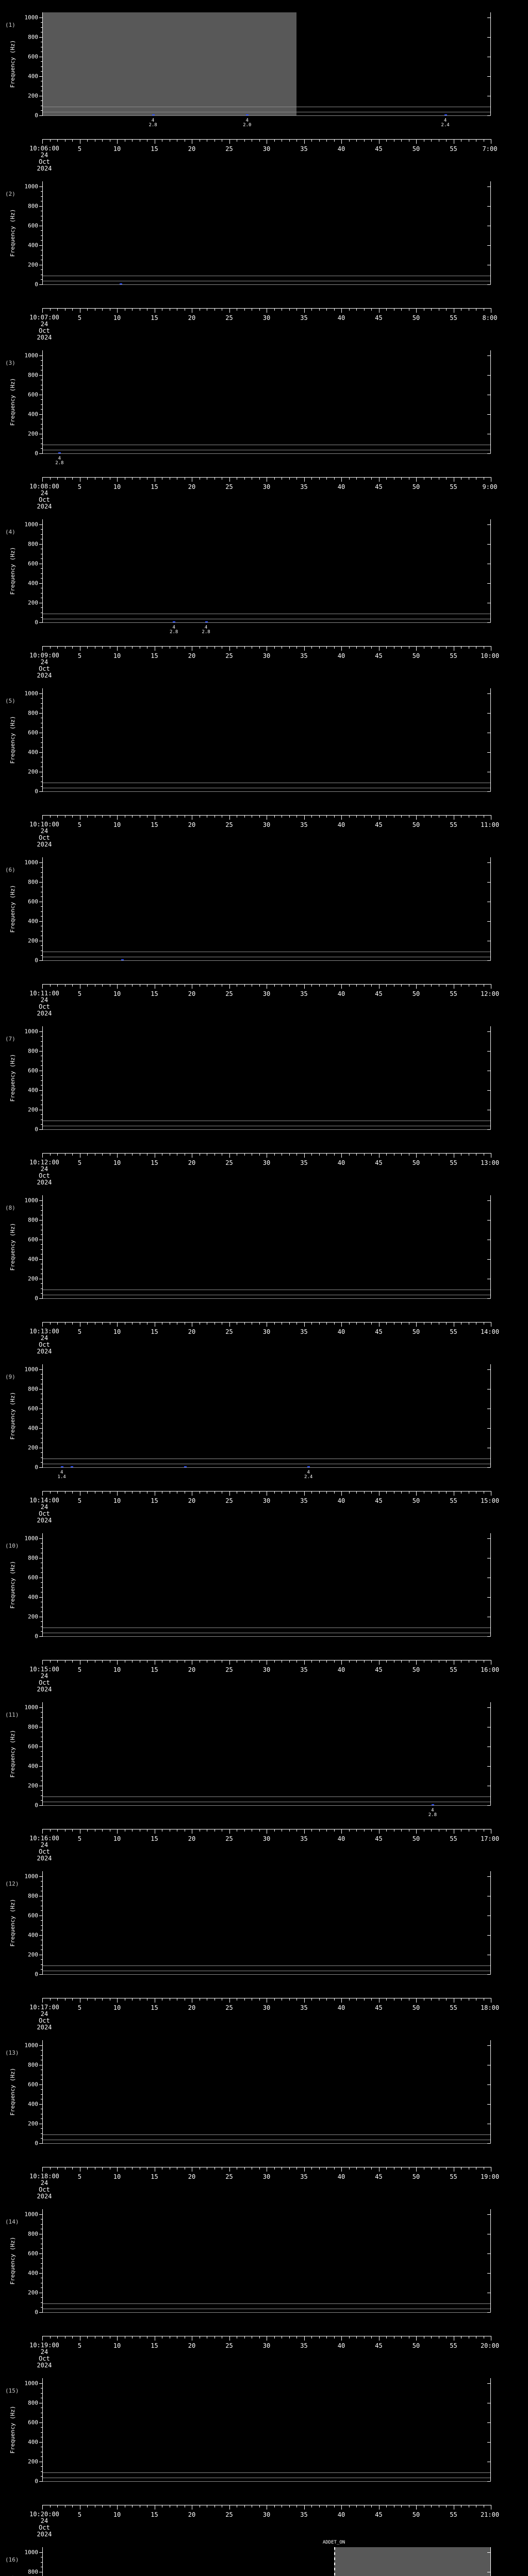  Describe the element at coordinates (10, 532) in the screenshot. I see `panel-number: (4)` at that location.